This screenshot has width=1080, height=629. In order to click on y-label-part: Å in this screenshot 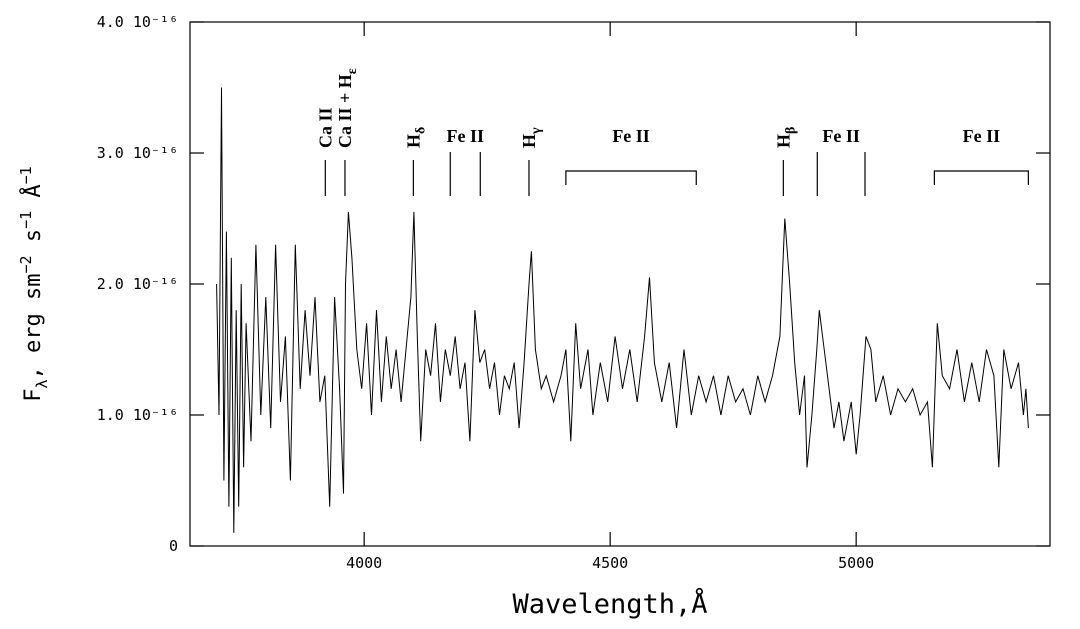, I will do `click(32, 197)`.